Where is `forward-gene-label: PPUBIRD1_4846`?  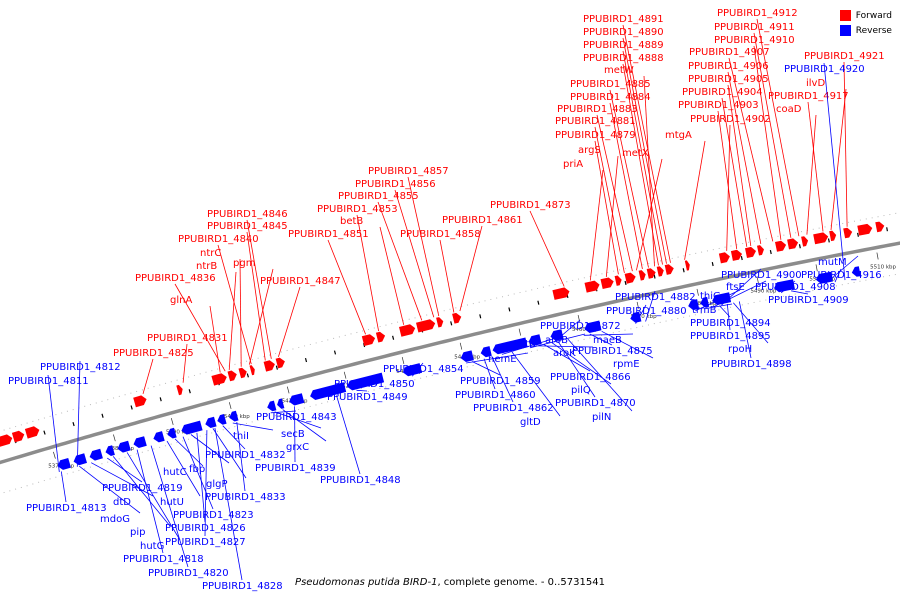 forward-gene-label: PPUBIRD1_4846 is located at coordinates (247, 214).